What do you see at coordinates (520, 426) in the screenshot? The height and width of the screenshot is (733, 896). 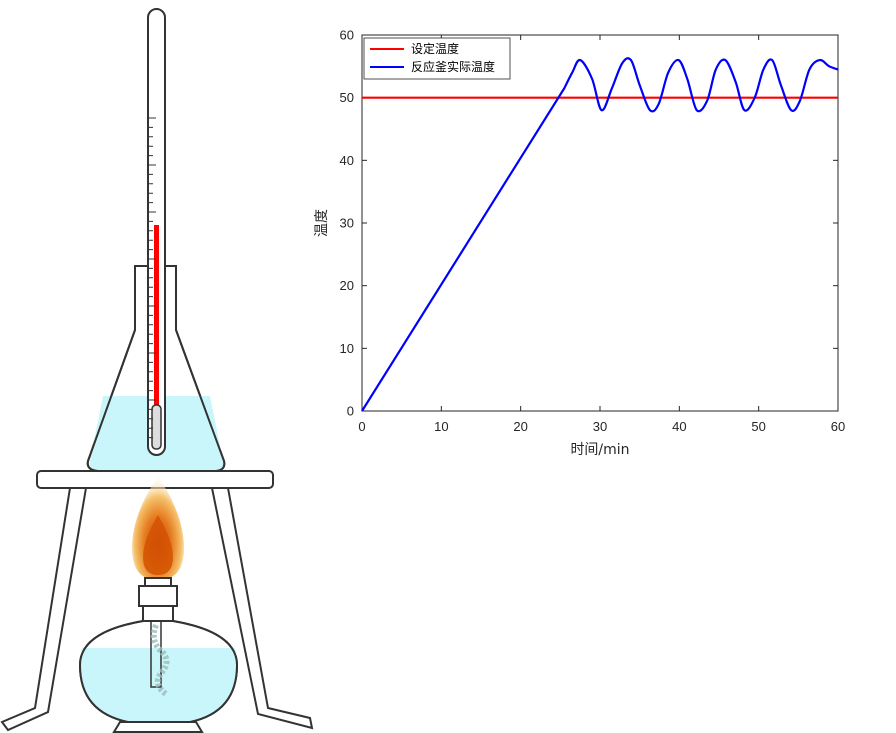 I see `x-tick-label: 20` at bounding box center [520, 426].